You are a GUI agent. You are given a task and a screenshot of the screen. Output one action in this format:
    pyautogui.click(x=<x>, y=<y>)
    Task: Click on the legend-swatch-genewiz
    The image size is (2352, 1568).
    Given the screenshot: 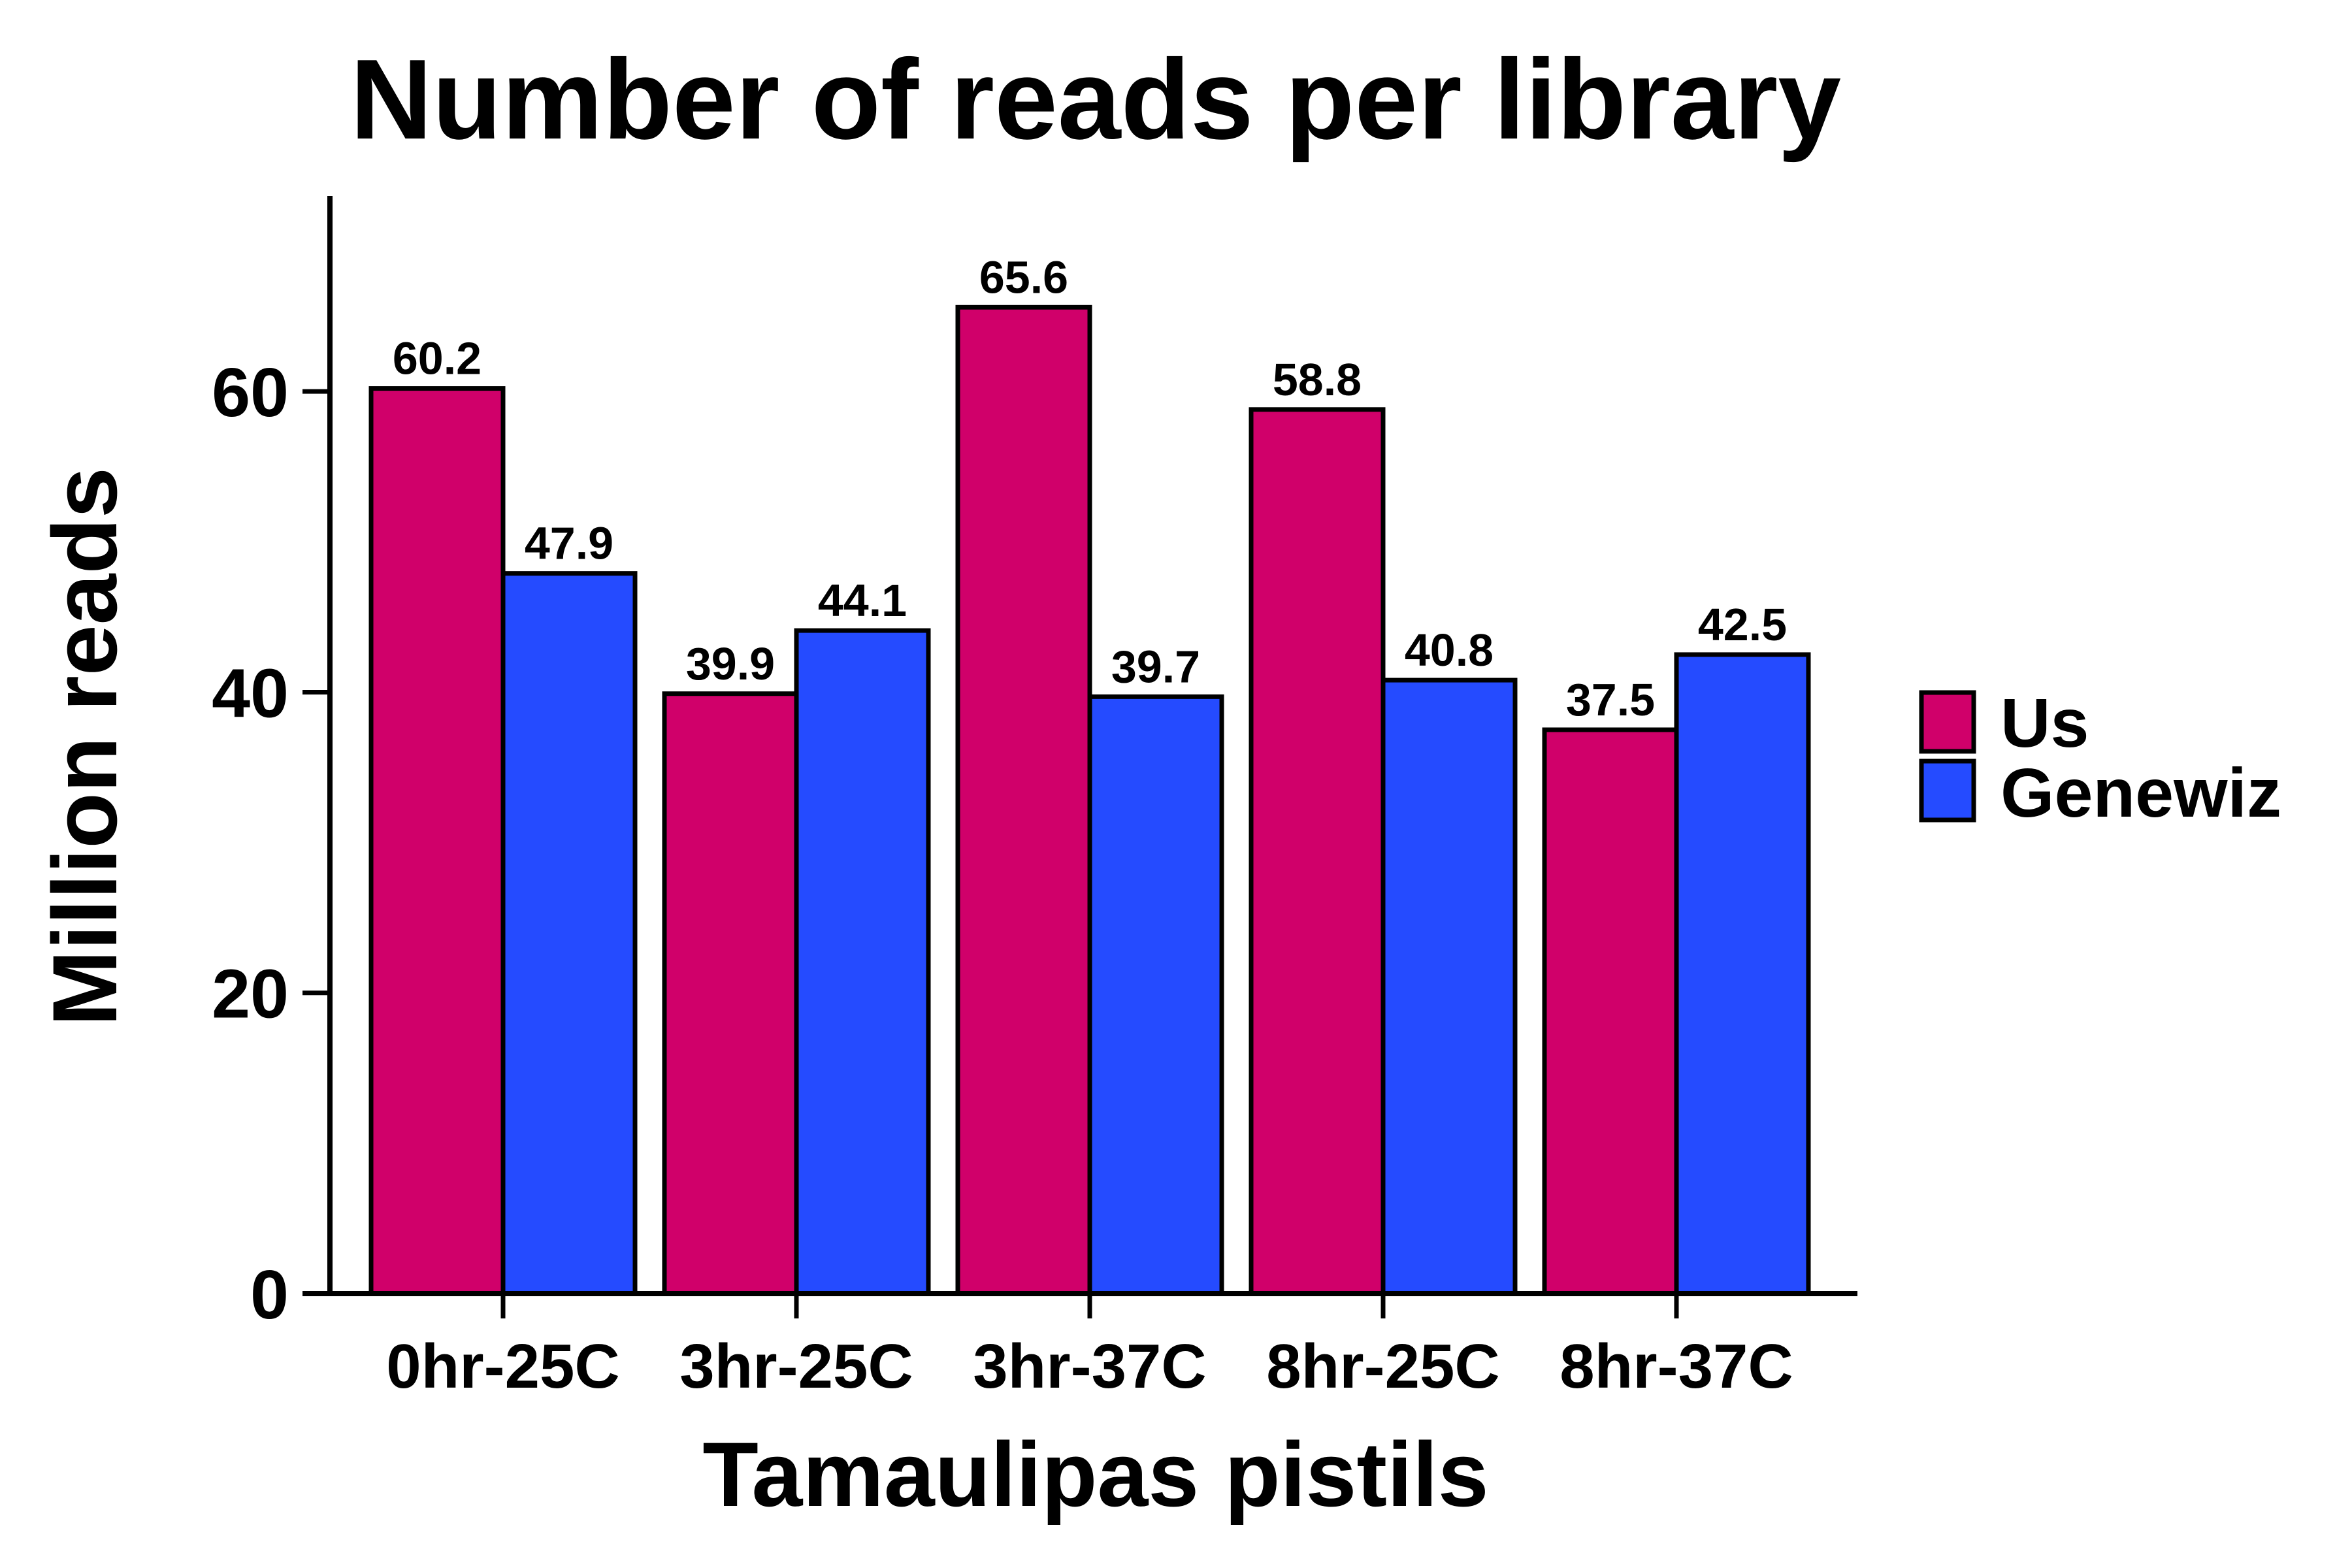 What is the action you would take?
    pyautogui.click(x=1947, y=791)
    